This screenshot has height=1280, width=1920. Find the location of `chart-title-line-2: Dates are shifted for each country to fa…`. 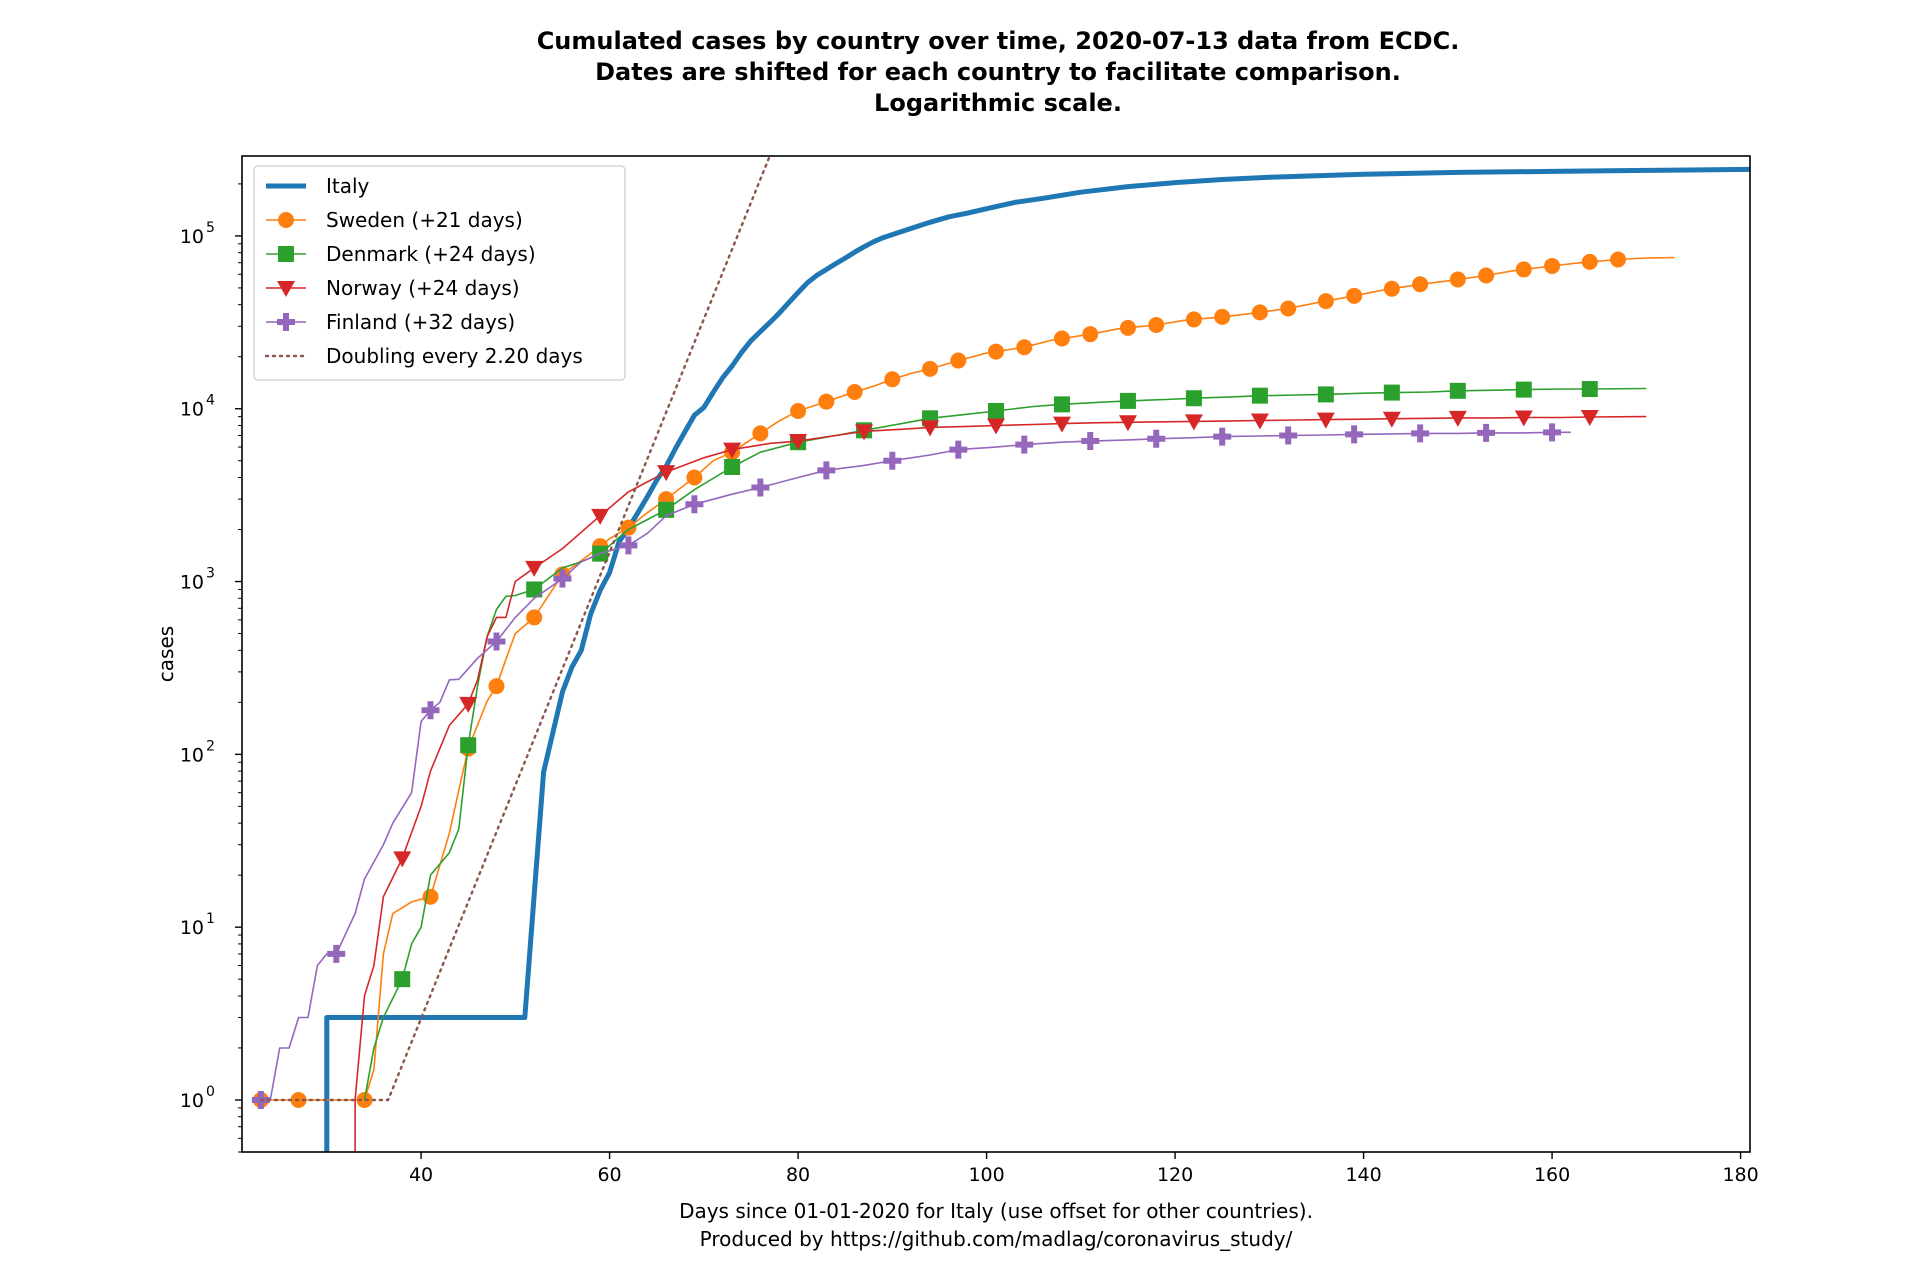

chart-title-line-2: Dates are shifted for each country to fa… is located at coordinates (998, 72).